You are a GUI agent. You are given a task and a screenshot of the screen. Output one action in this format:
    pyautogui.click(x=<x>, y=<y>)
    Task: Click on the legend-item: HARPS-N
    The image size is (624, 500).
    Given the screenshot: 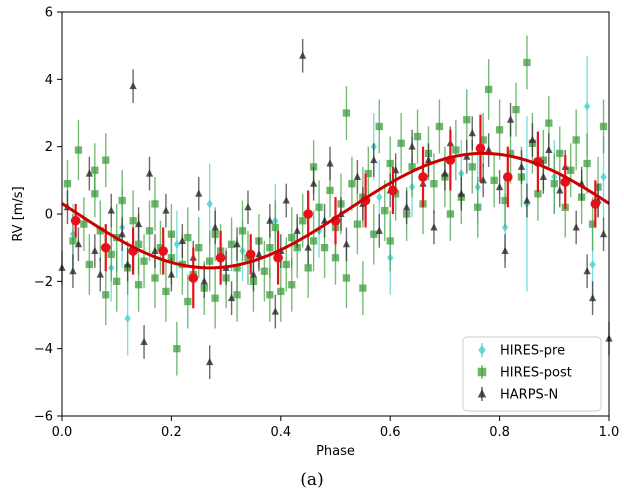 What is the action you would take?
    pyautogui.click(x=517, y=395)
    